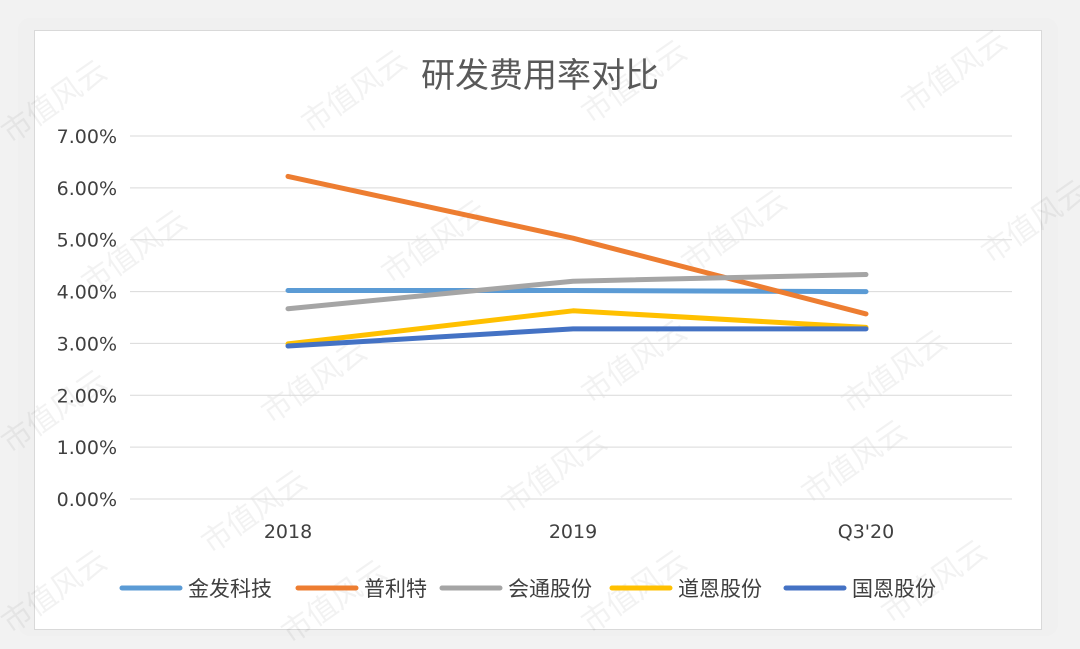 Image resolution: width=1080 pixels, height=649 pixels. What do you see at coordinates (720, 589) in the screenshot?
I see `legend-label: 道恩股份` at bounding box center [720, 589].